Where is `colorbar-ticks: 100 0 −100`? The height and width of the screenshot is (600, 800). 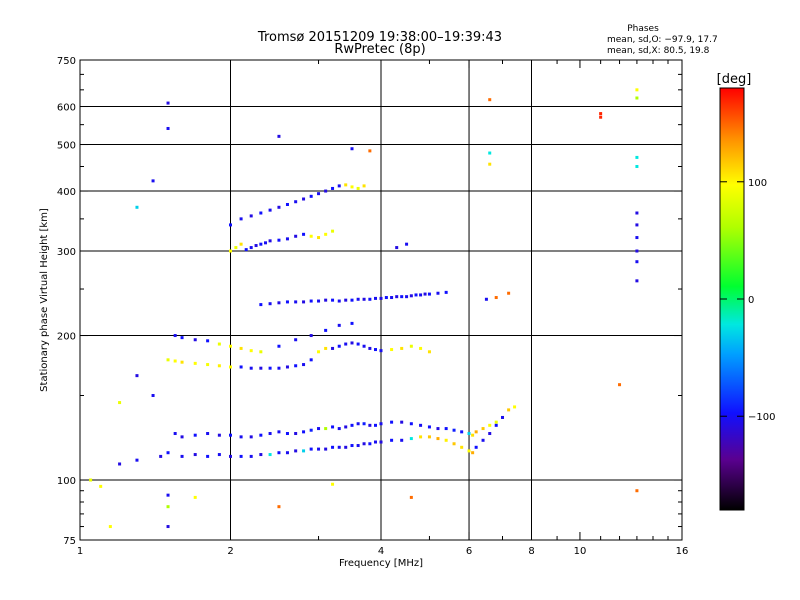 colorbar-ticks: 100 0 −100 is located at coordinates (747, 300).